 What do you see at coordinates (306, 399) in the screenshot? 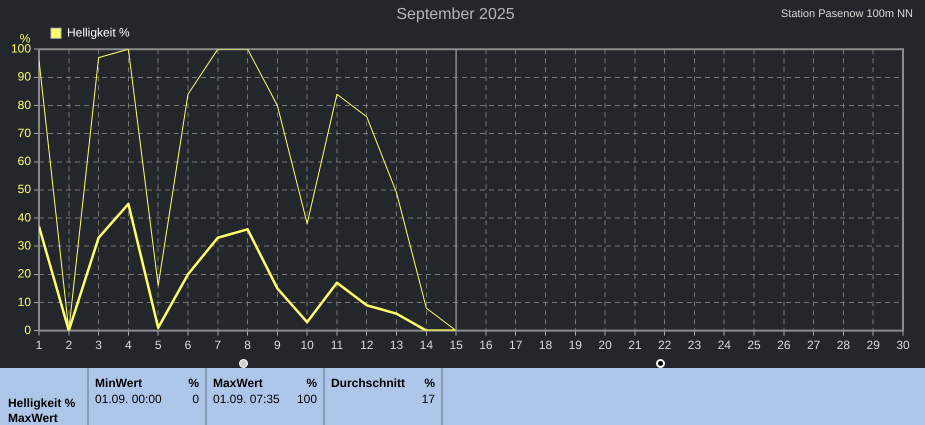
I see `text: 100` at bounding box center [306, 399].